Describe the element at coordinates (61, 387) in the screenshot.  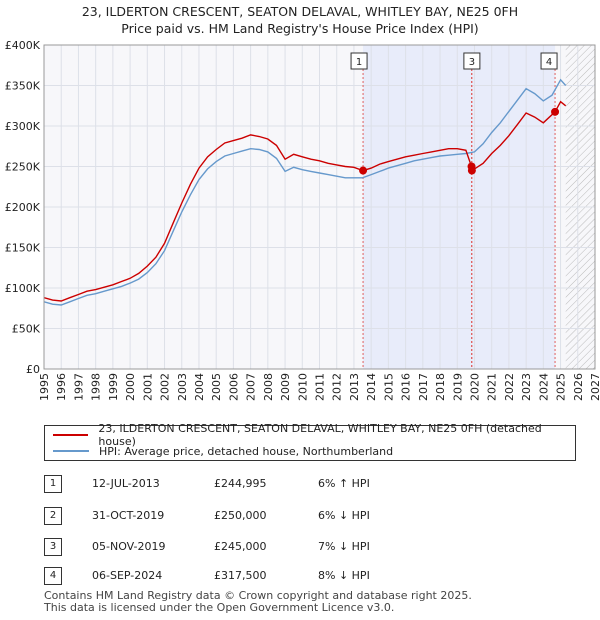
I see `x-tick-label: 1996` at that location.